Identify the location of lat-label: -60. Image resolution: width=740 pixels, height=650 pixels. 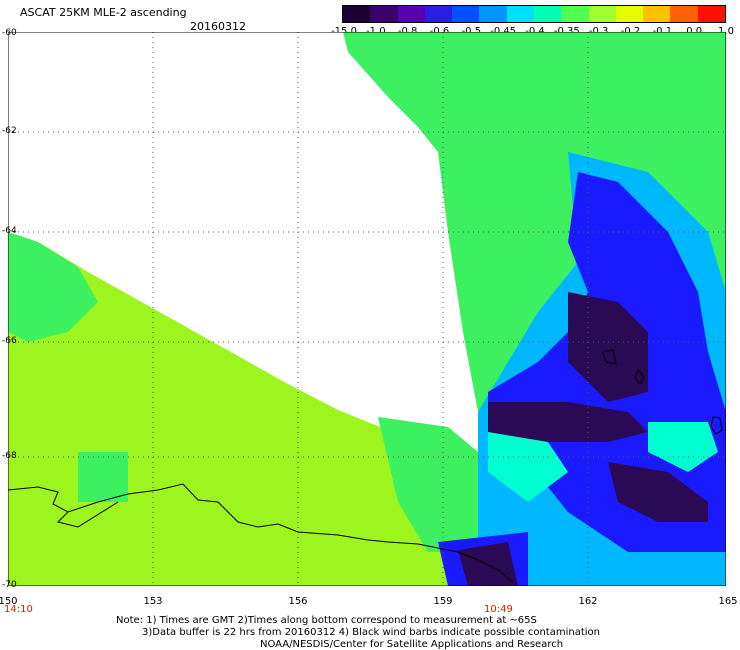
(9, 33).